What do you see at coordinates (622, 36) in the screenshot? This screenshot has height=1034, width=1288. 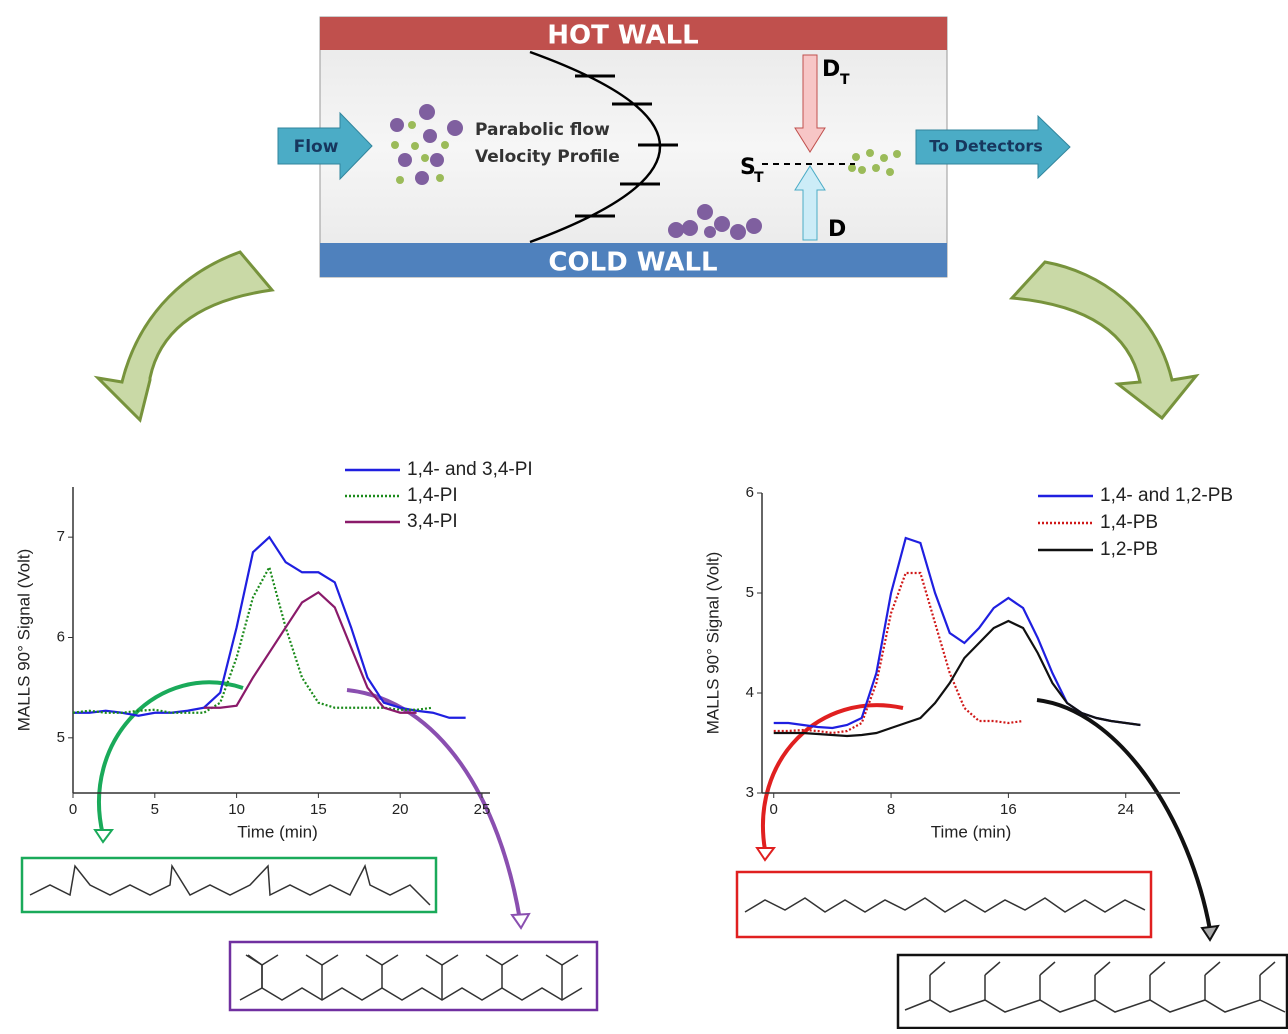 I see `hot-wall-label: HOT WALL` at bounding box center [622, 36].